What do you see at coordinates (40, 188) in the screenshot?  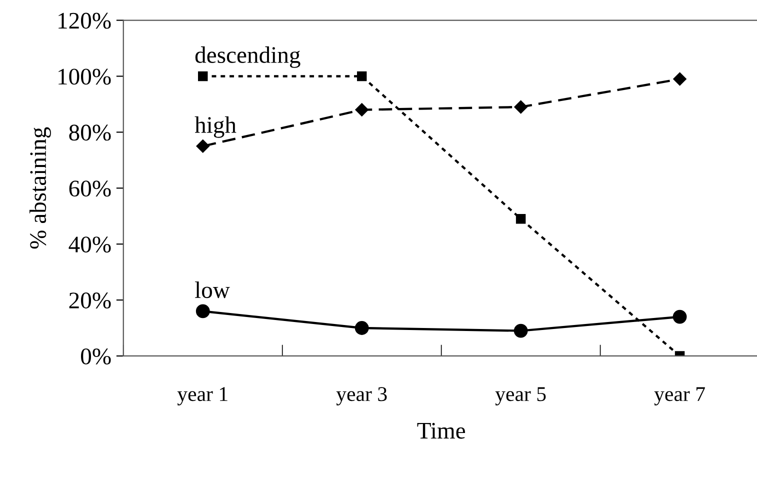 I see `y-axis-title: % abstaining` at bounding box center [40, 188].